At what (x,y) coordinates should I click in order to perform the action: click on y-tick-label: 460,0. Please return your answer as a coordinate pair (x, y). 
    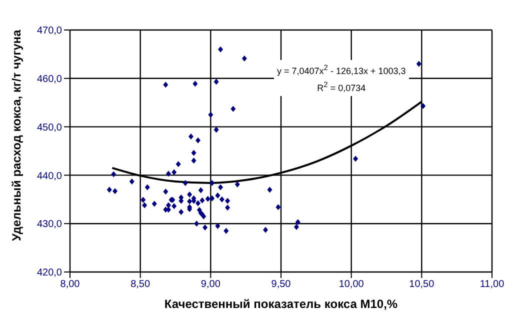
    Looking at the image, I should click on (49, 79).